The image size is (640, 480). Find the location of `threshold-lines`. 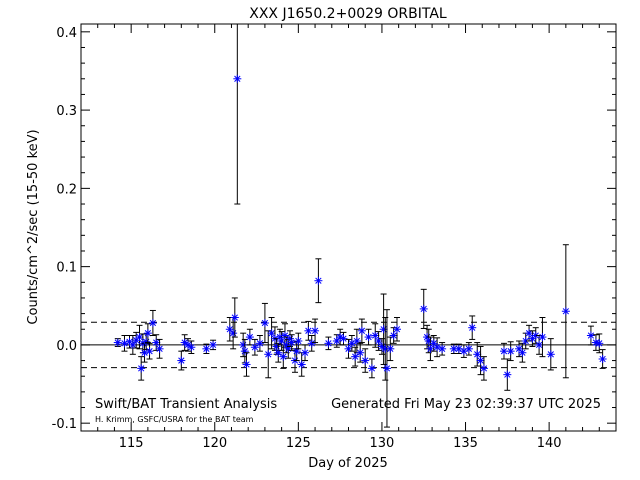

threshold-lines is located at coordinates (348, 345).